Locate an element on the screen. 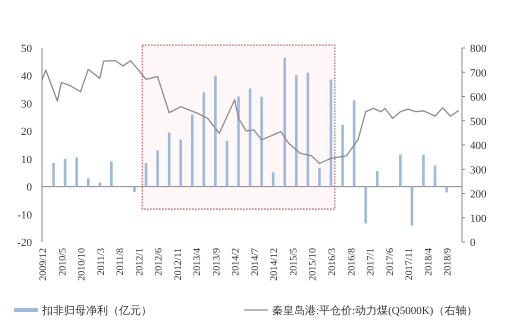  x-tick-label: 2014/7 is located at coordinates (255, 262).